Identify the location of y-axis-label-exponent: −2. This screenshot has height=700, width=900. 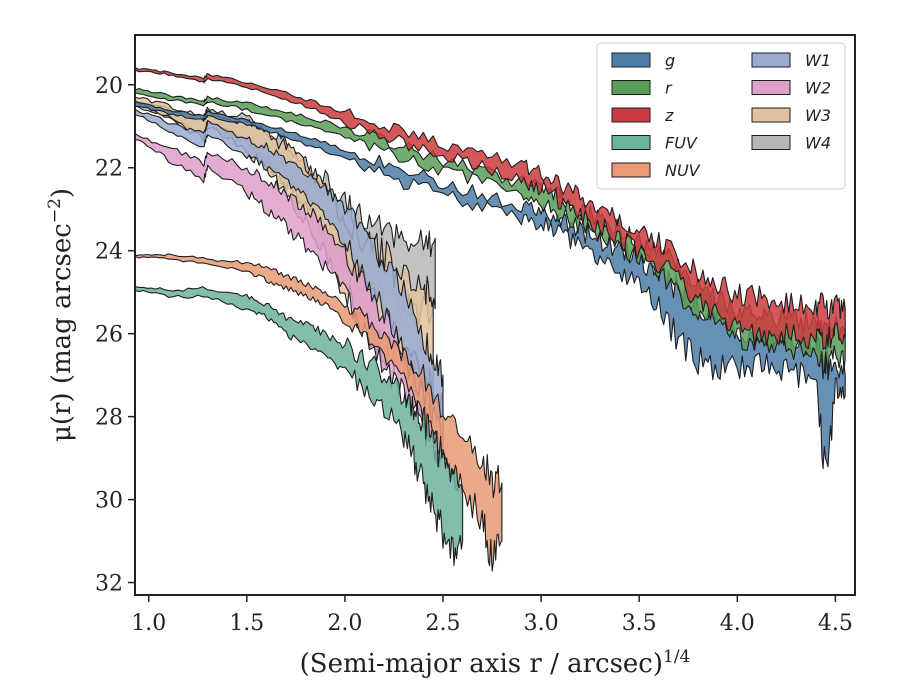
(55, 210).